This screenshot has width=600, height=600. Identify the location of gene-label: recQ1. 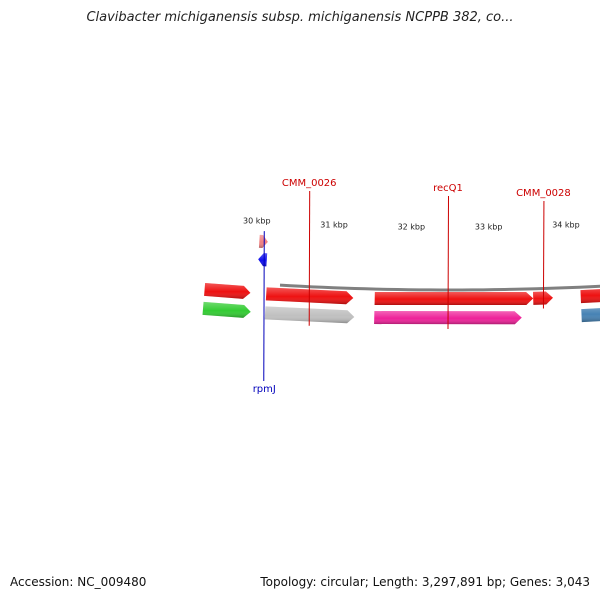
(448, 188).